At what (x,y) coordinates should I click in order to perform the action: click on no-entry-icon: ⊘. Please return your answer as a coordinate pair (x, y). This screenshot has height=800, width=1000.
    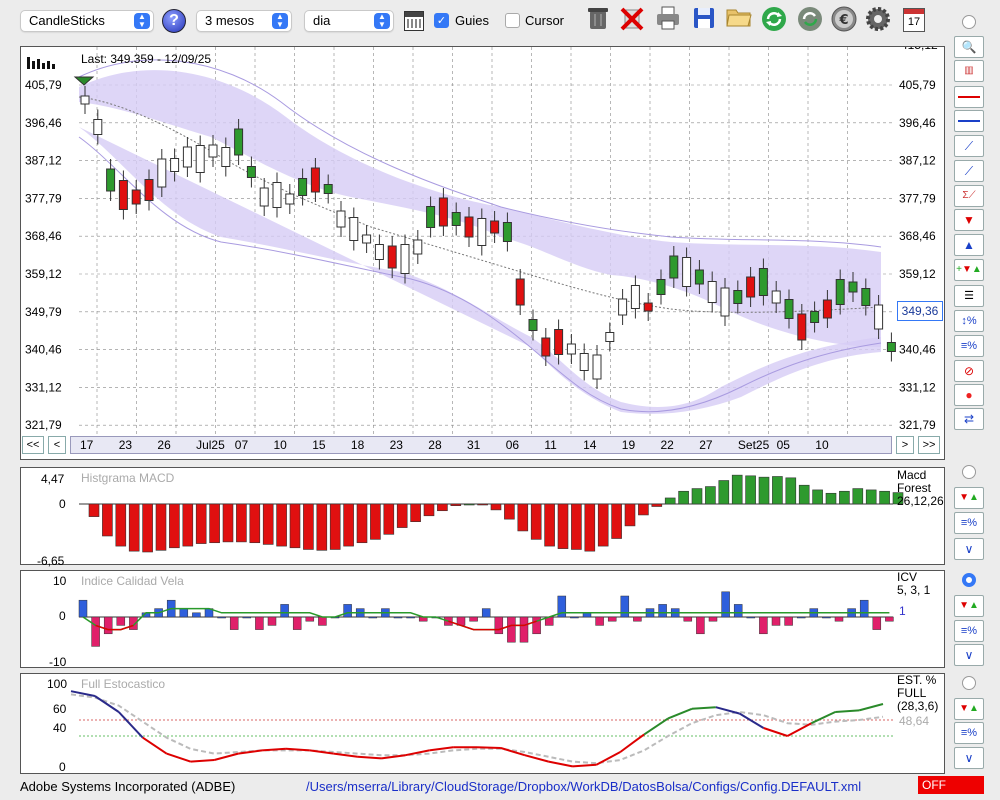
    Looking at the image, I should click on (969, 371).